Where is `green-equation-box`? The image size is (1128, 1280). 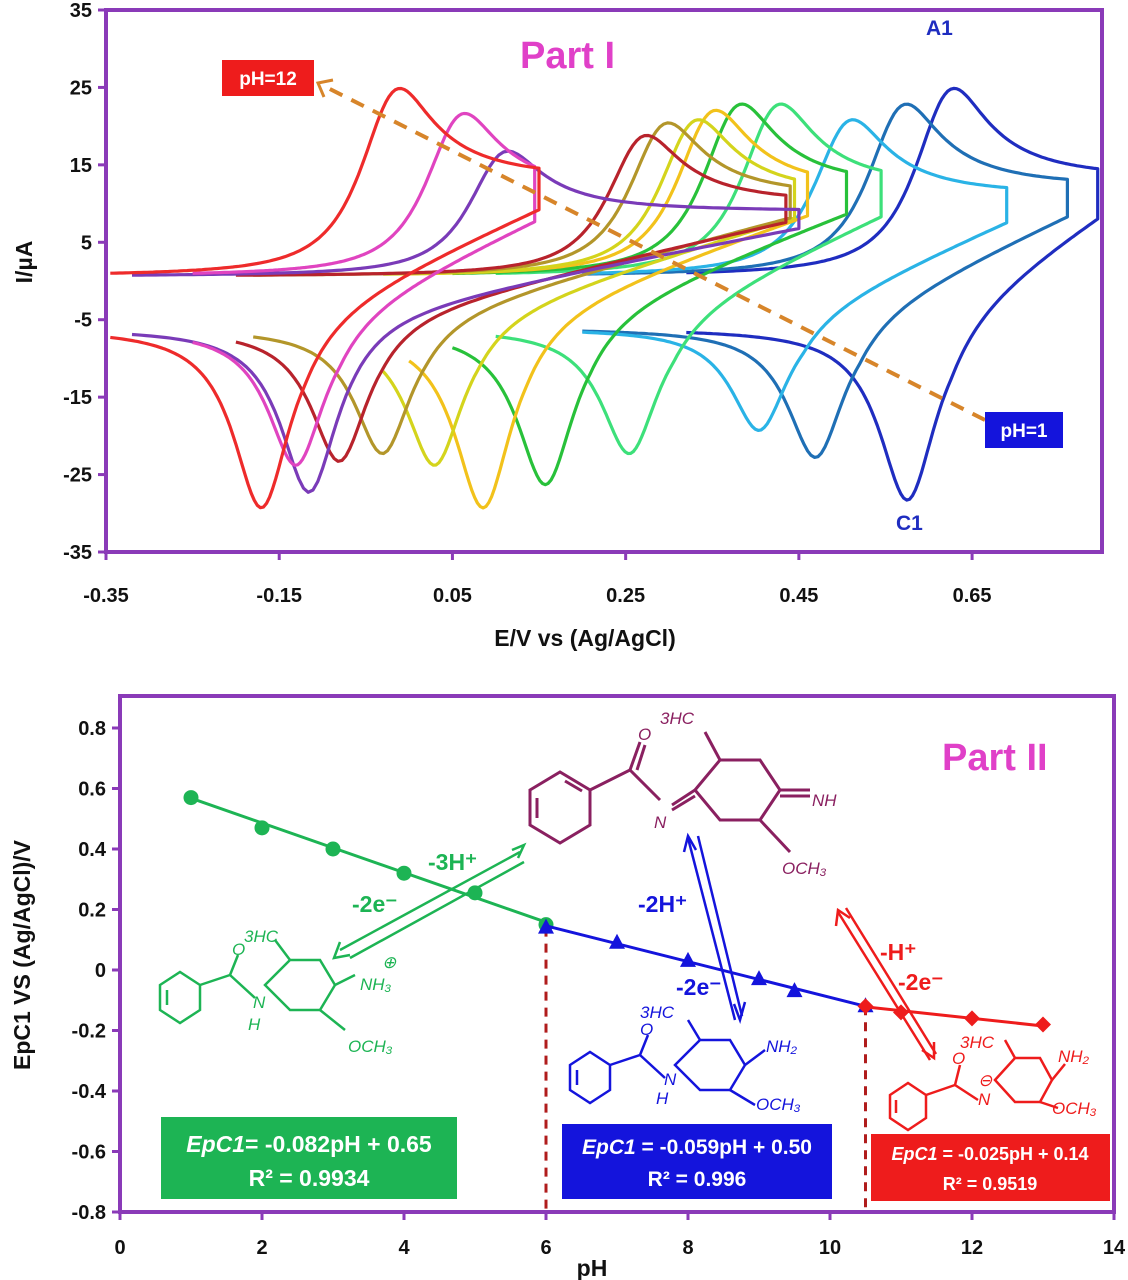 green-equation-box is located at coordinates (309, 1158).